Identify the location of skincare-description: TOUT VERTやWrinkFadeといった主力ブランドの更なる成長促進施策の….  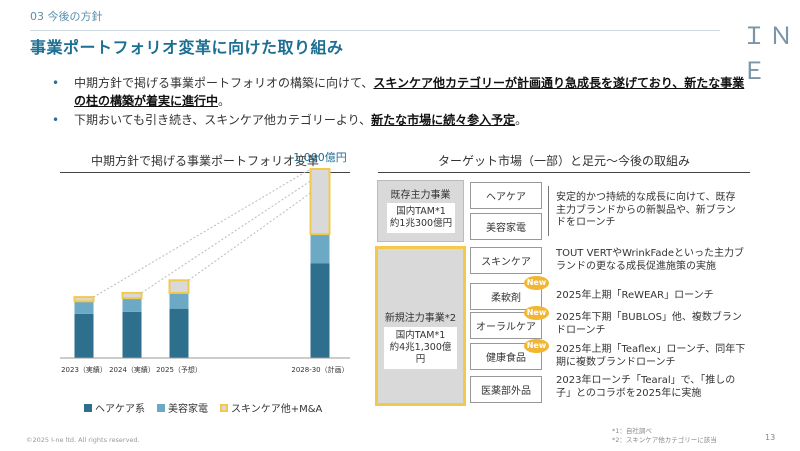
(650, 260).